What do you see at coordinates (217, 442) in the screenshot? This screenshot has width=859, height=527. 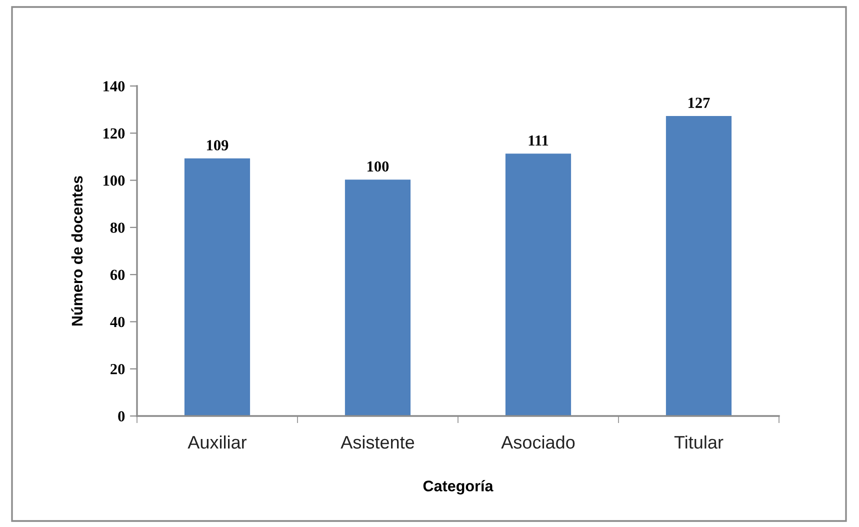 I see `x-tick-label: Auxiliar` at bounding box center [217, 442].